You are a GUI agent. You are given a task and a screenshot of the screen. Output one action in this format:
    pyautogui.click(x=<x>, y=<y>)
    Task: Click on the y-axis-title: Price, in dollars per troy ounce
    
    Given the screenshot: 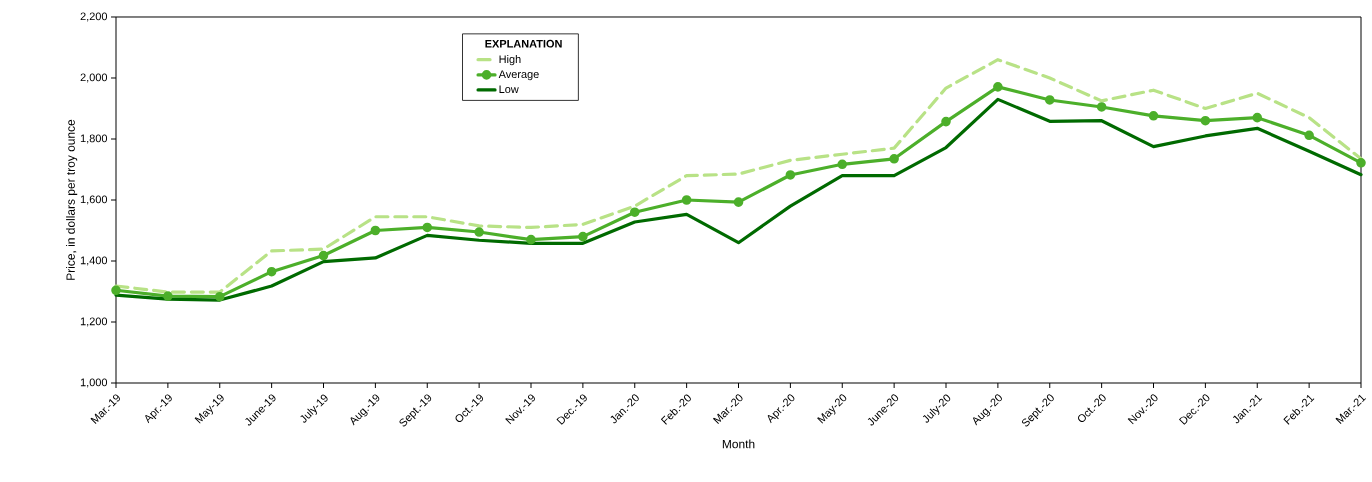 What is the action you would take?
    pyautogui.click(x=72, y=199)
    